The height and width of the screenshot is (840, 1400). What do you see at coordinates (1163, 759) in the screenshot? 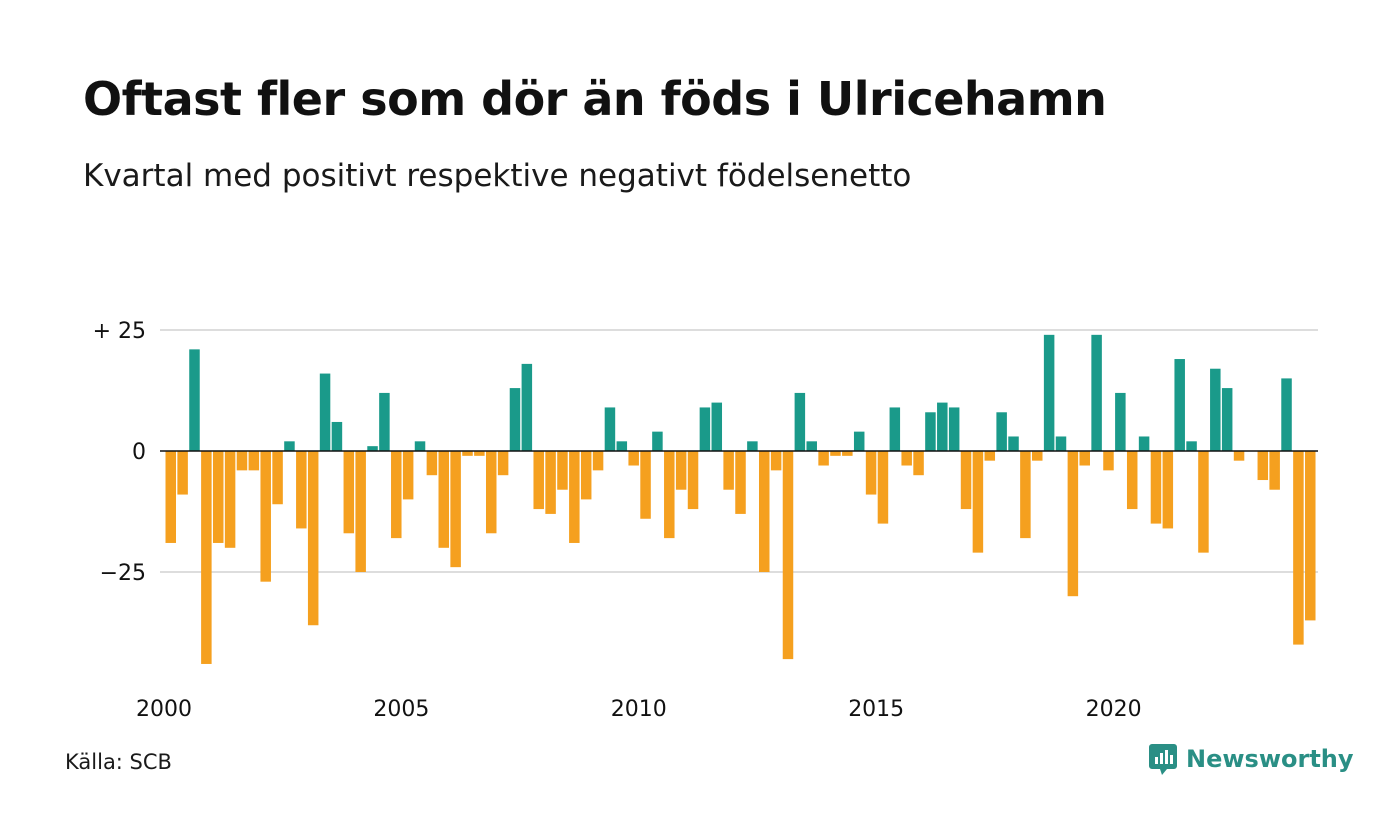
I see `newsworthy-logo-icon` at bounding box center [1163, 759].